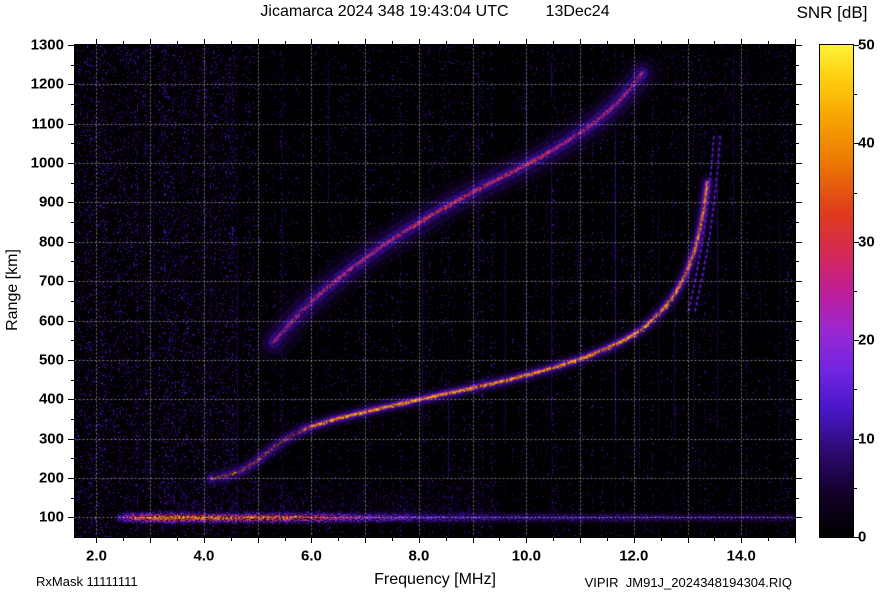  What do you see at coordinates (51, 517) in the screenshot?
I see `y-tick-label: 100` at bounding box center [51, 517].